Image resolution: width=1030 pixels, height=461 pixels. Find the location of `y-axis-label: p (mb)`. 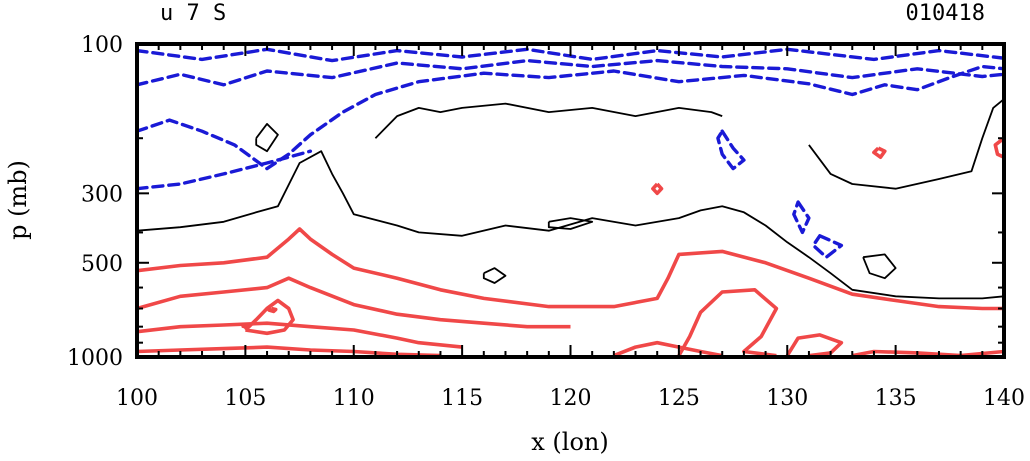

y-axis-label: p (mb) is located at coordinates (18, 200).